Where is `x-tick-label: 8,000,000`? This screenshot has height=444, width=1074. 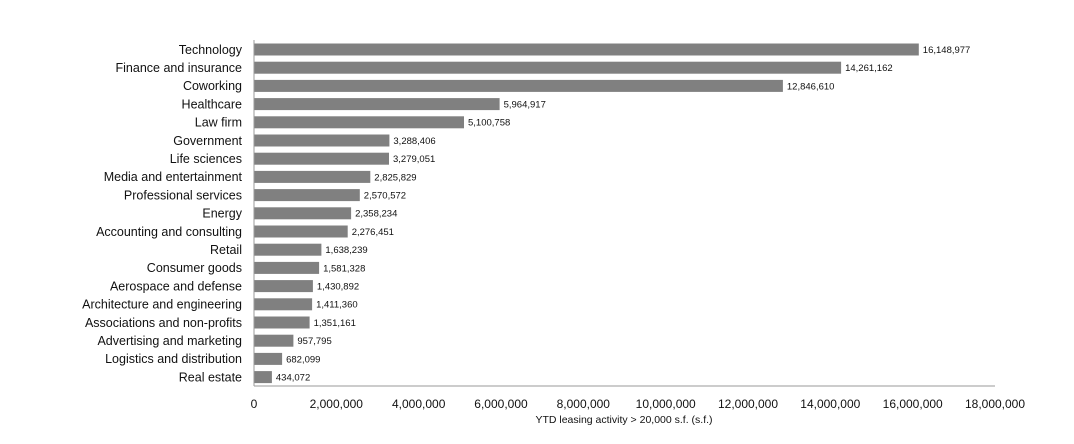 x-tick-label: 8,000,000 is located at coordinates (584, 404).